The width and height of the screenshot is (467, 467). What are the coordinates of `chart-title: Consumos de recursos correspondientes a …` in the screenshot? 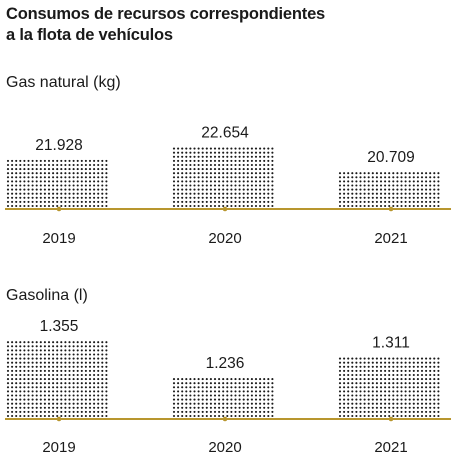 It's located at (226, 25).